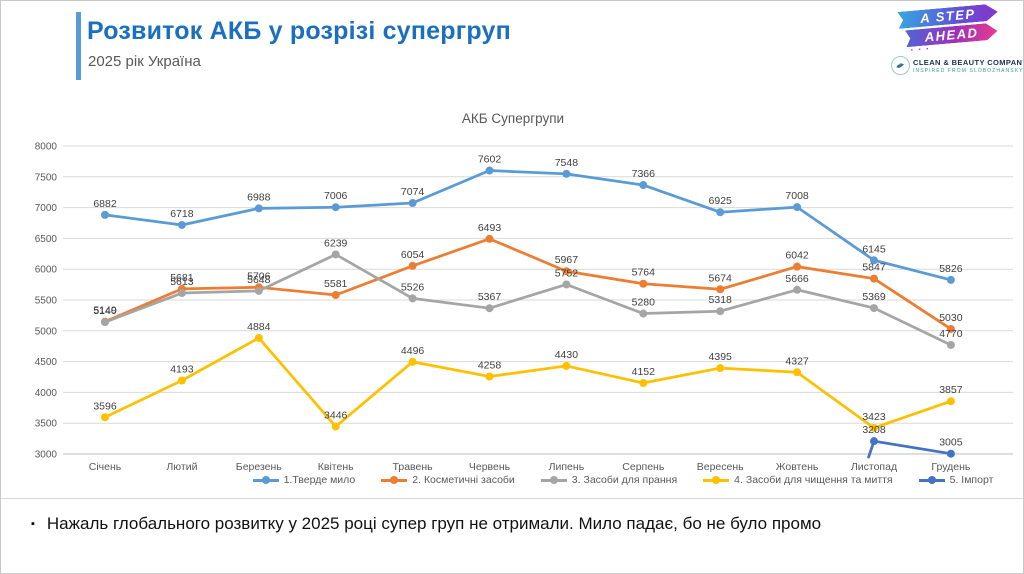 The height and width of the screenshot is (574, 1024). Describe the element at coordinates (182, 214) in the screenshot. I see `data-label: 6718` at that location.